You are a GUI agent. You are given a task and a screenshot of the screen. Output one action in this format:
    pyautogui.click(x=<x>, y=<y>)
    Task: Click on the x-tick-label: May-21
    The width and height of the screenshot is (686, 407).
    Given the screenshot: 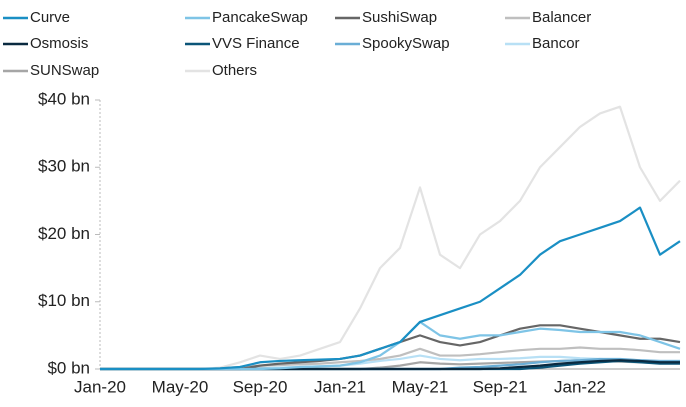 What is the action you would take?
    pyautogui.click(x=420, y=386)
    